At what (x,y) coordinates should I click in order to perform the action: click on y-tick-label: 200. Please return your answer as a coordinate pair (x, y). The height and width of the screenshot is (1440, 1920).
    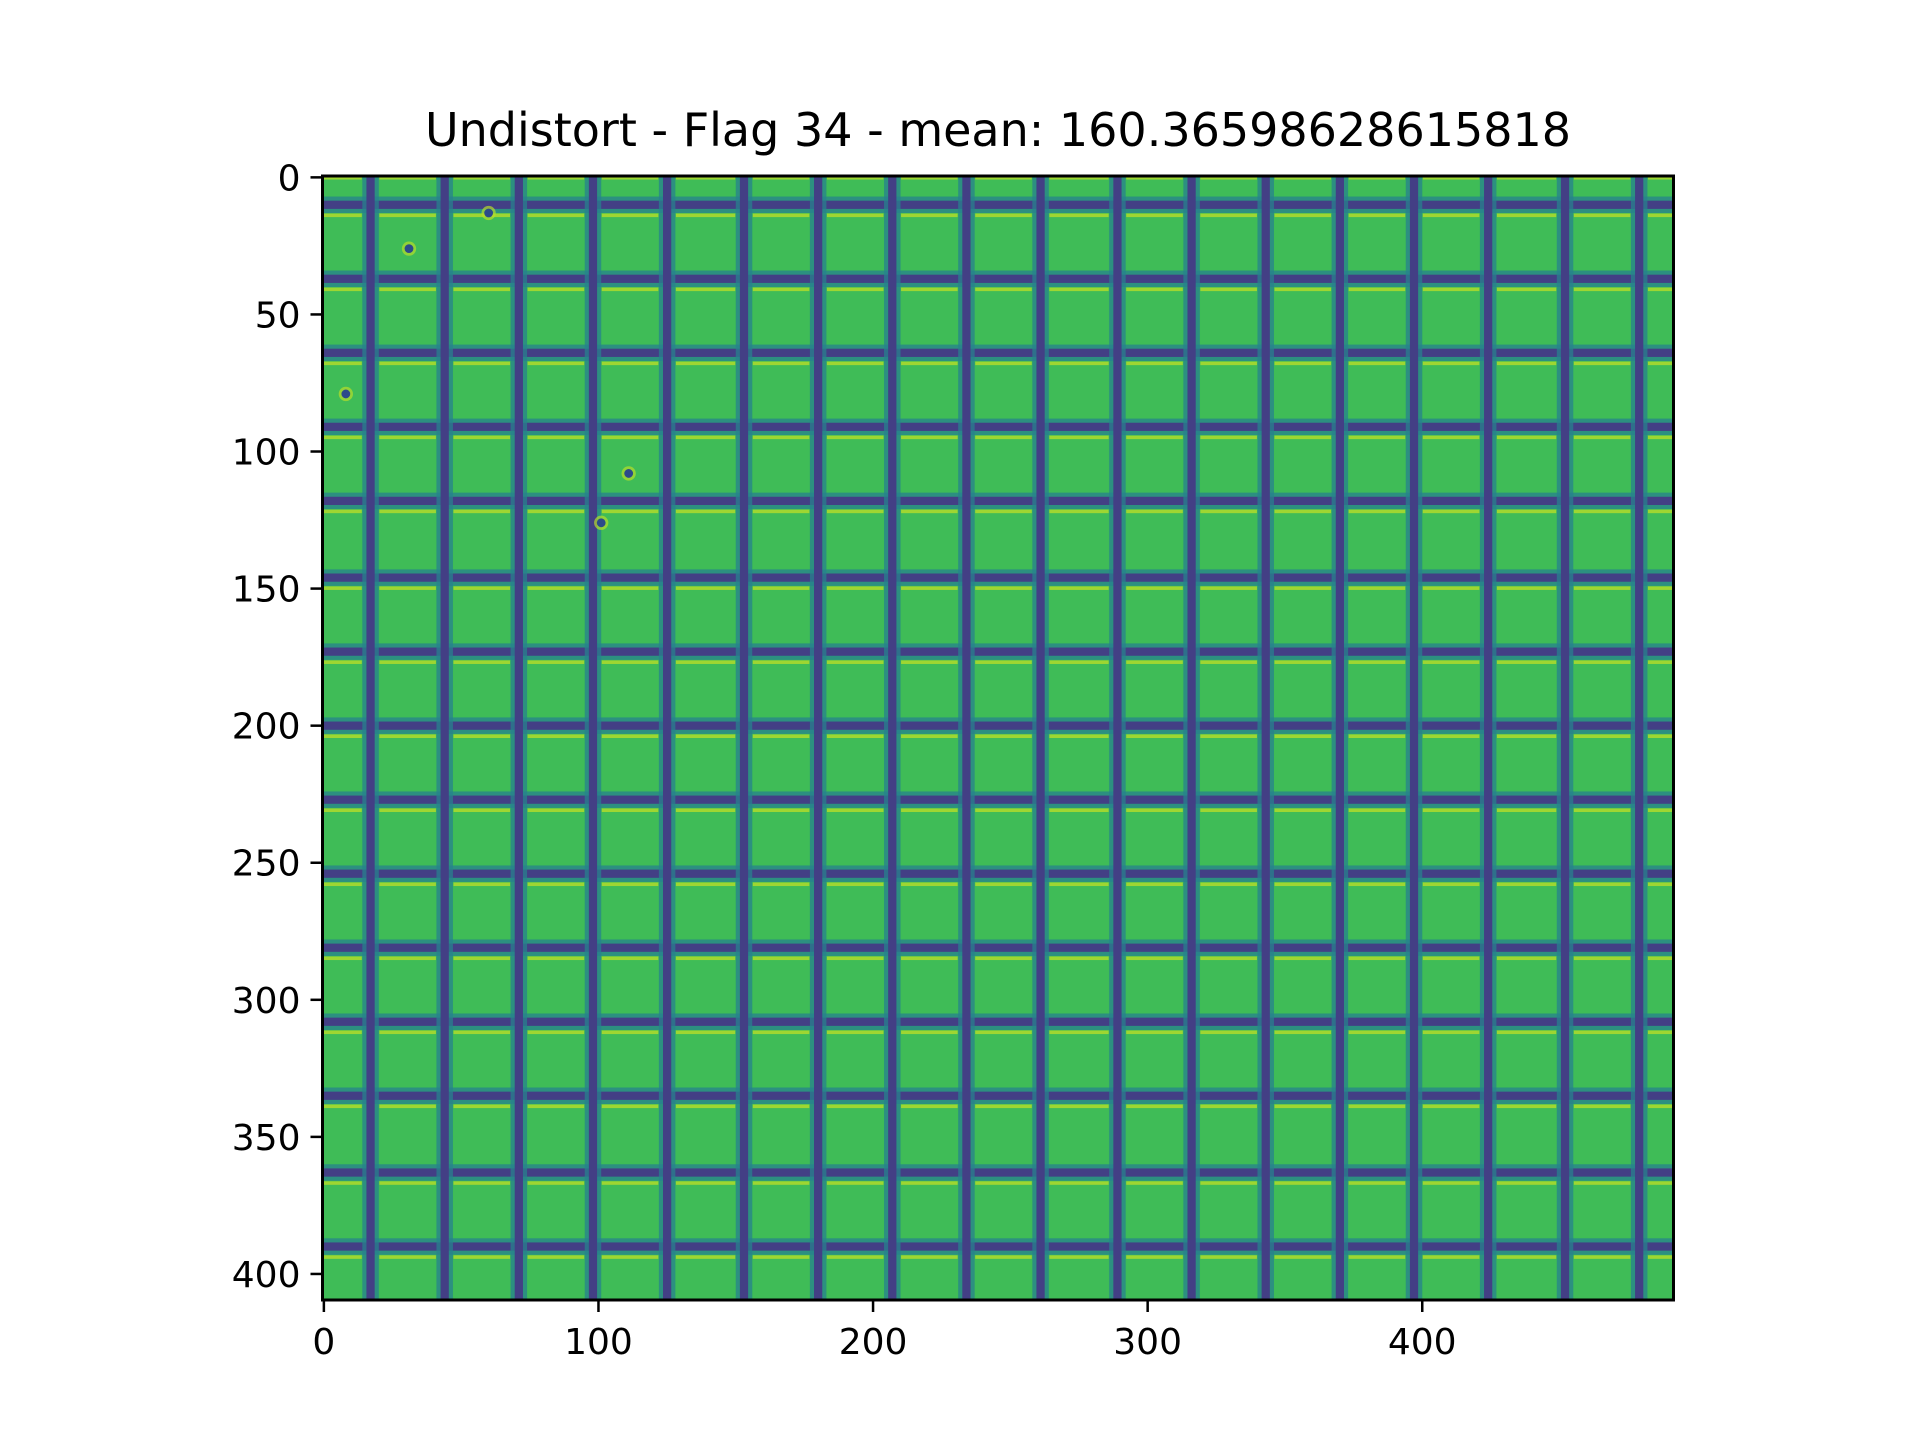
    Looking at the image, I should click on (266, 727).